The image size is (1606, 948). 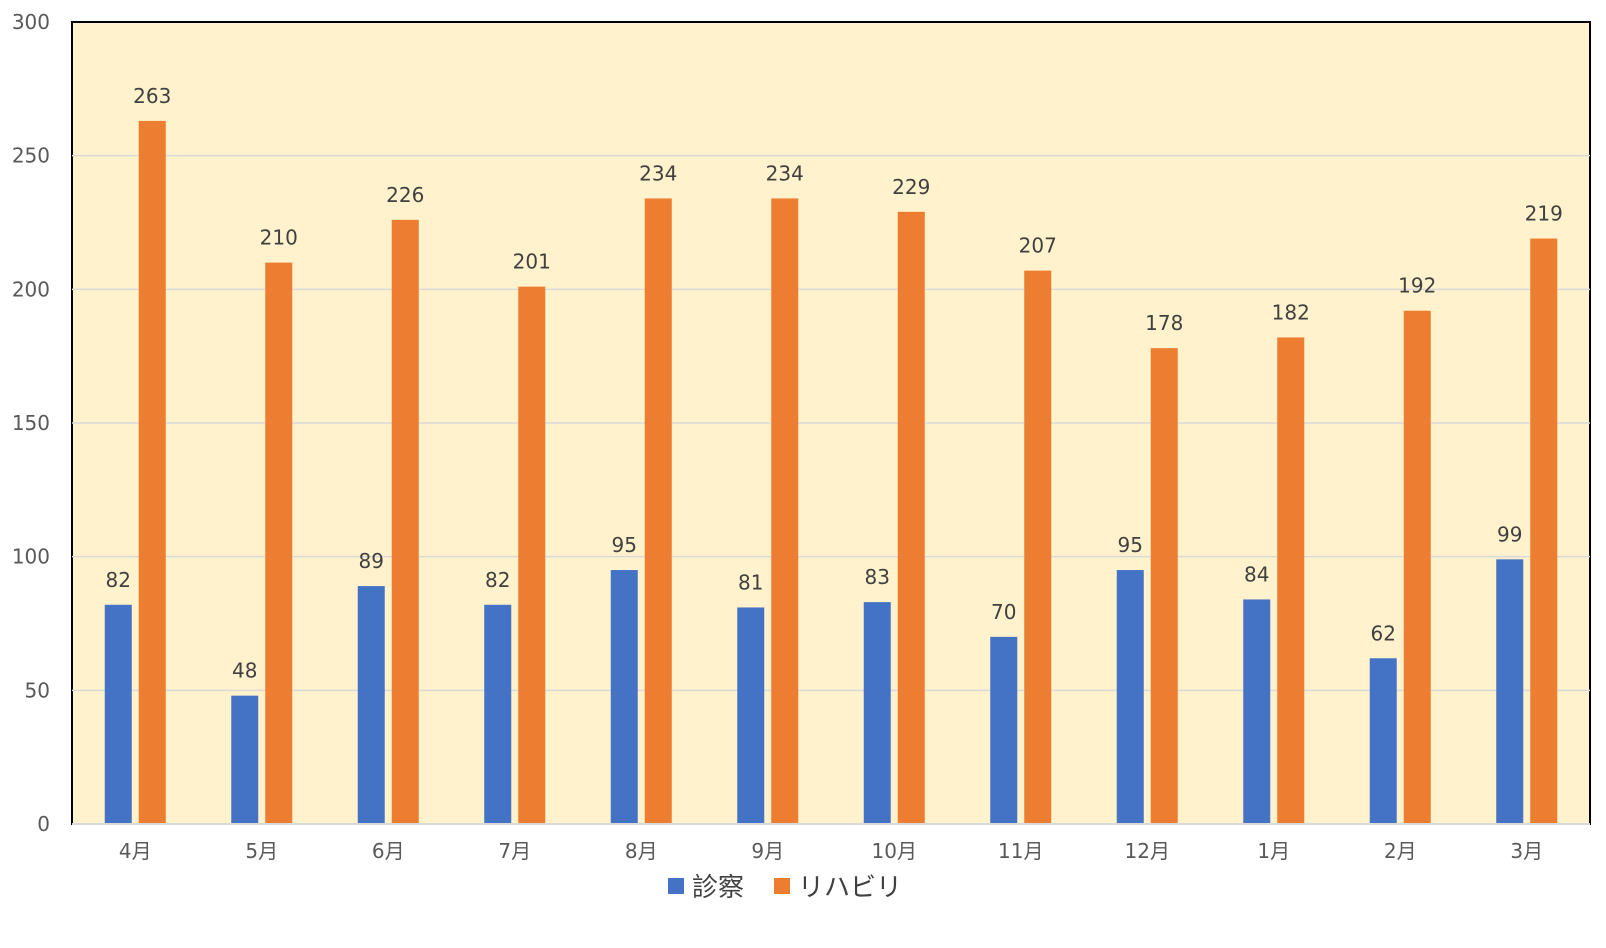 I want to click on data-label: 178, so click(x=1164, y=323).